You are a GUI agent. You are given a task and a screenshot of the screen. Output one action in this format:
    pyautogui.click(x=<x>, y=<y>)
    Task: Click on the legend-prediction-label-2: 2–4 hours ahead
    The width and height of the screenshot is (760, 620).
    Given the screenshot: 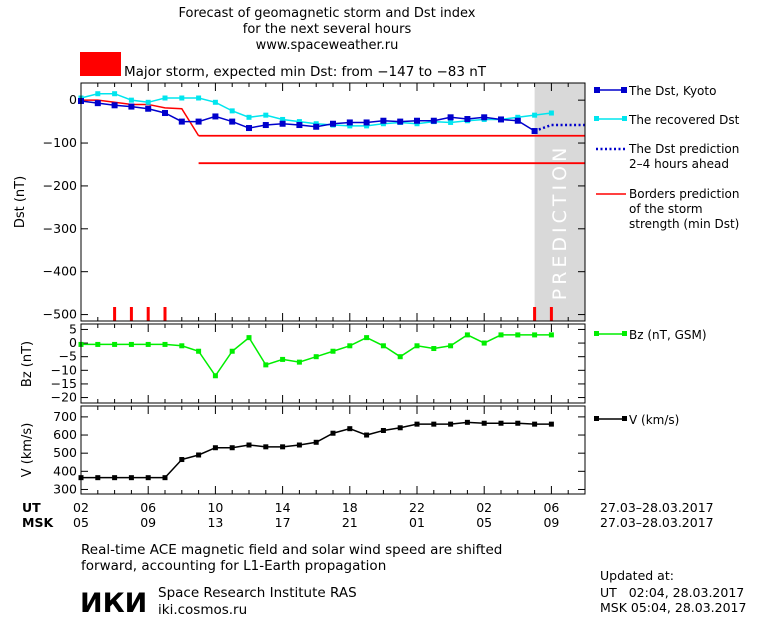 What is the action you would take?
    pyautogui.click(x=679, y=164)
    